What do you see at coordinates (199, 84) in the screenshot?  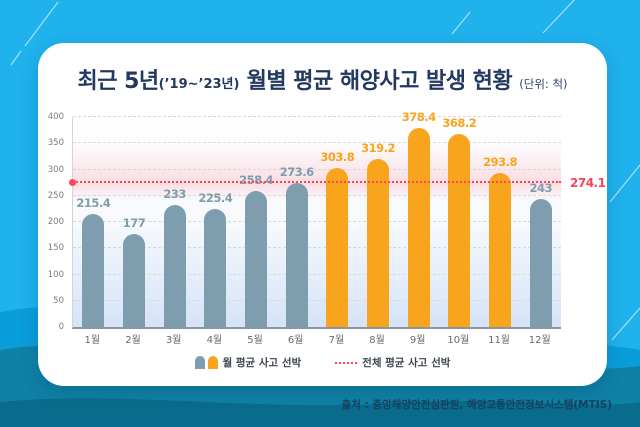 I see `title-year-range: (’19~’23년)` at bounding box center [199, 84].